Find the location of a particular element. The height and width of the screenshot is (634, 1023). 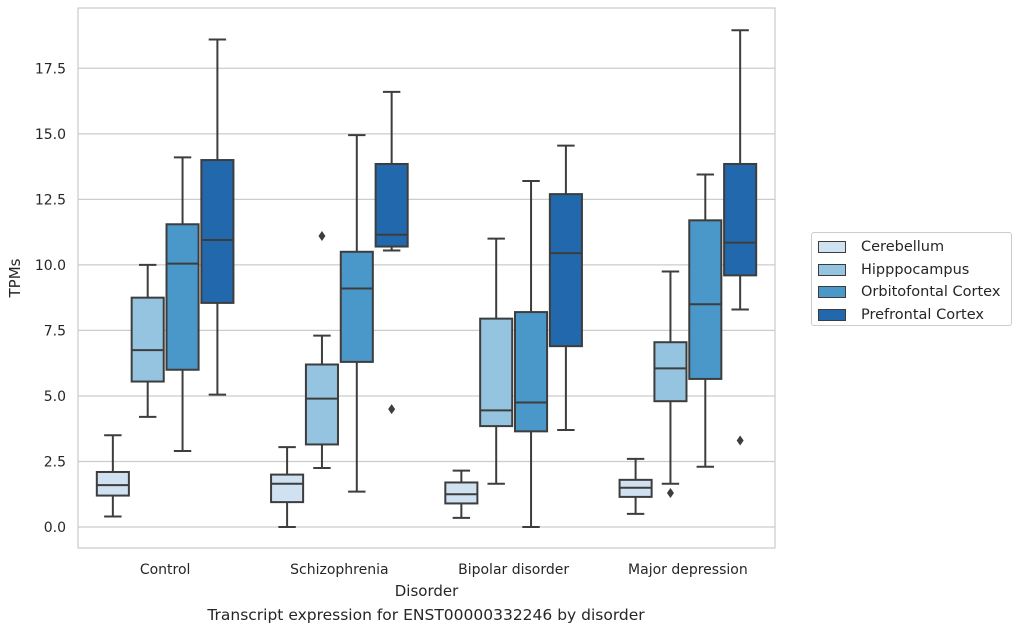

box-prefrontal-cortex-schizophrenia is located at coordinates (391, 252).